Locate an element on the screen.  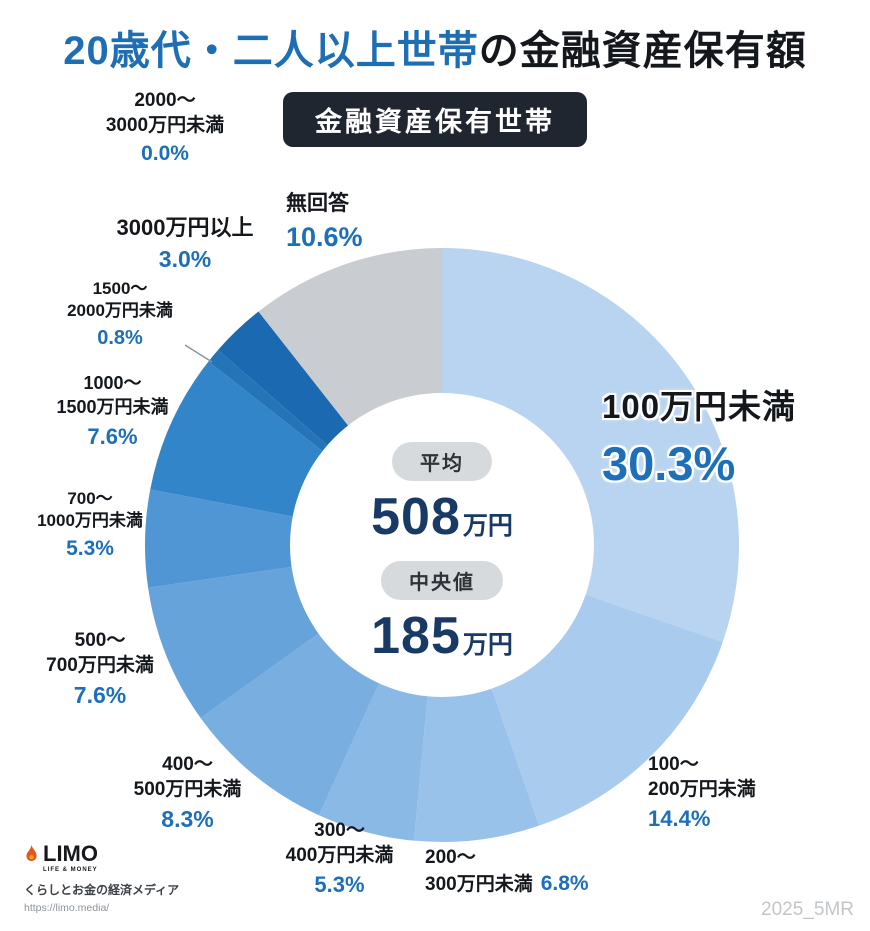
segment-range: 300〜 400万円未満 is located at coordinates (339, 843).